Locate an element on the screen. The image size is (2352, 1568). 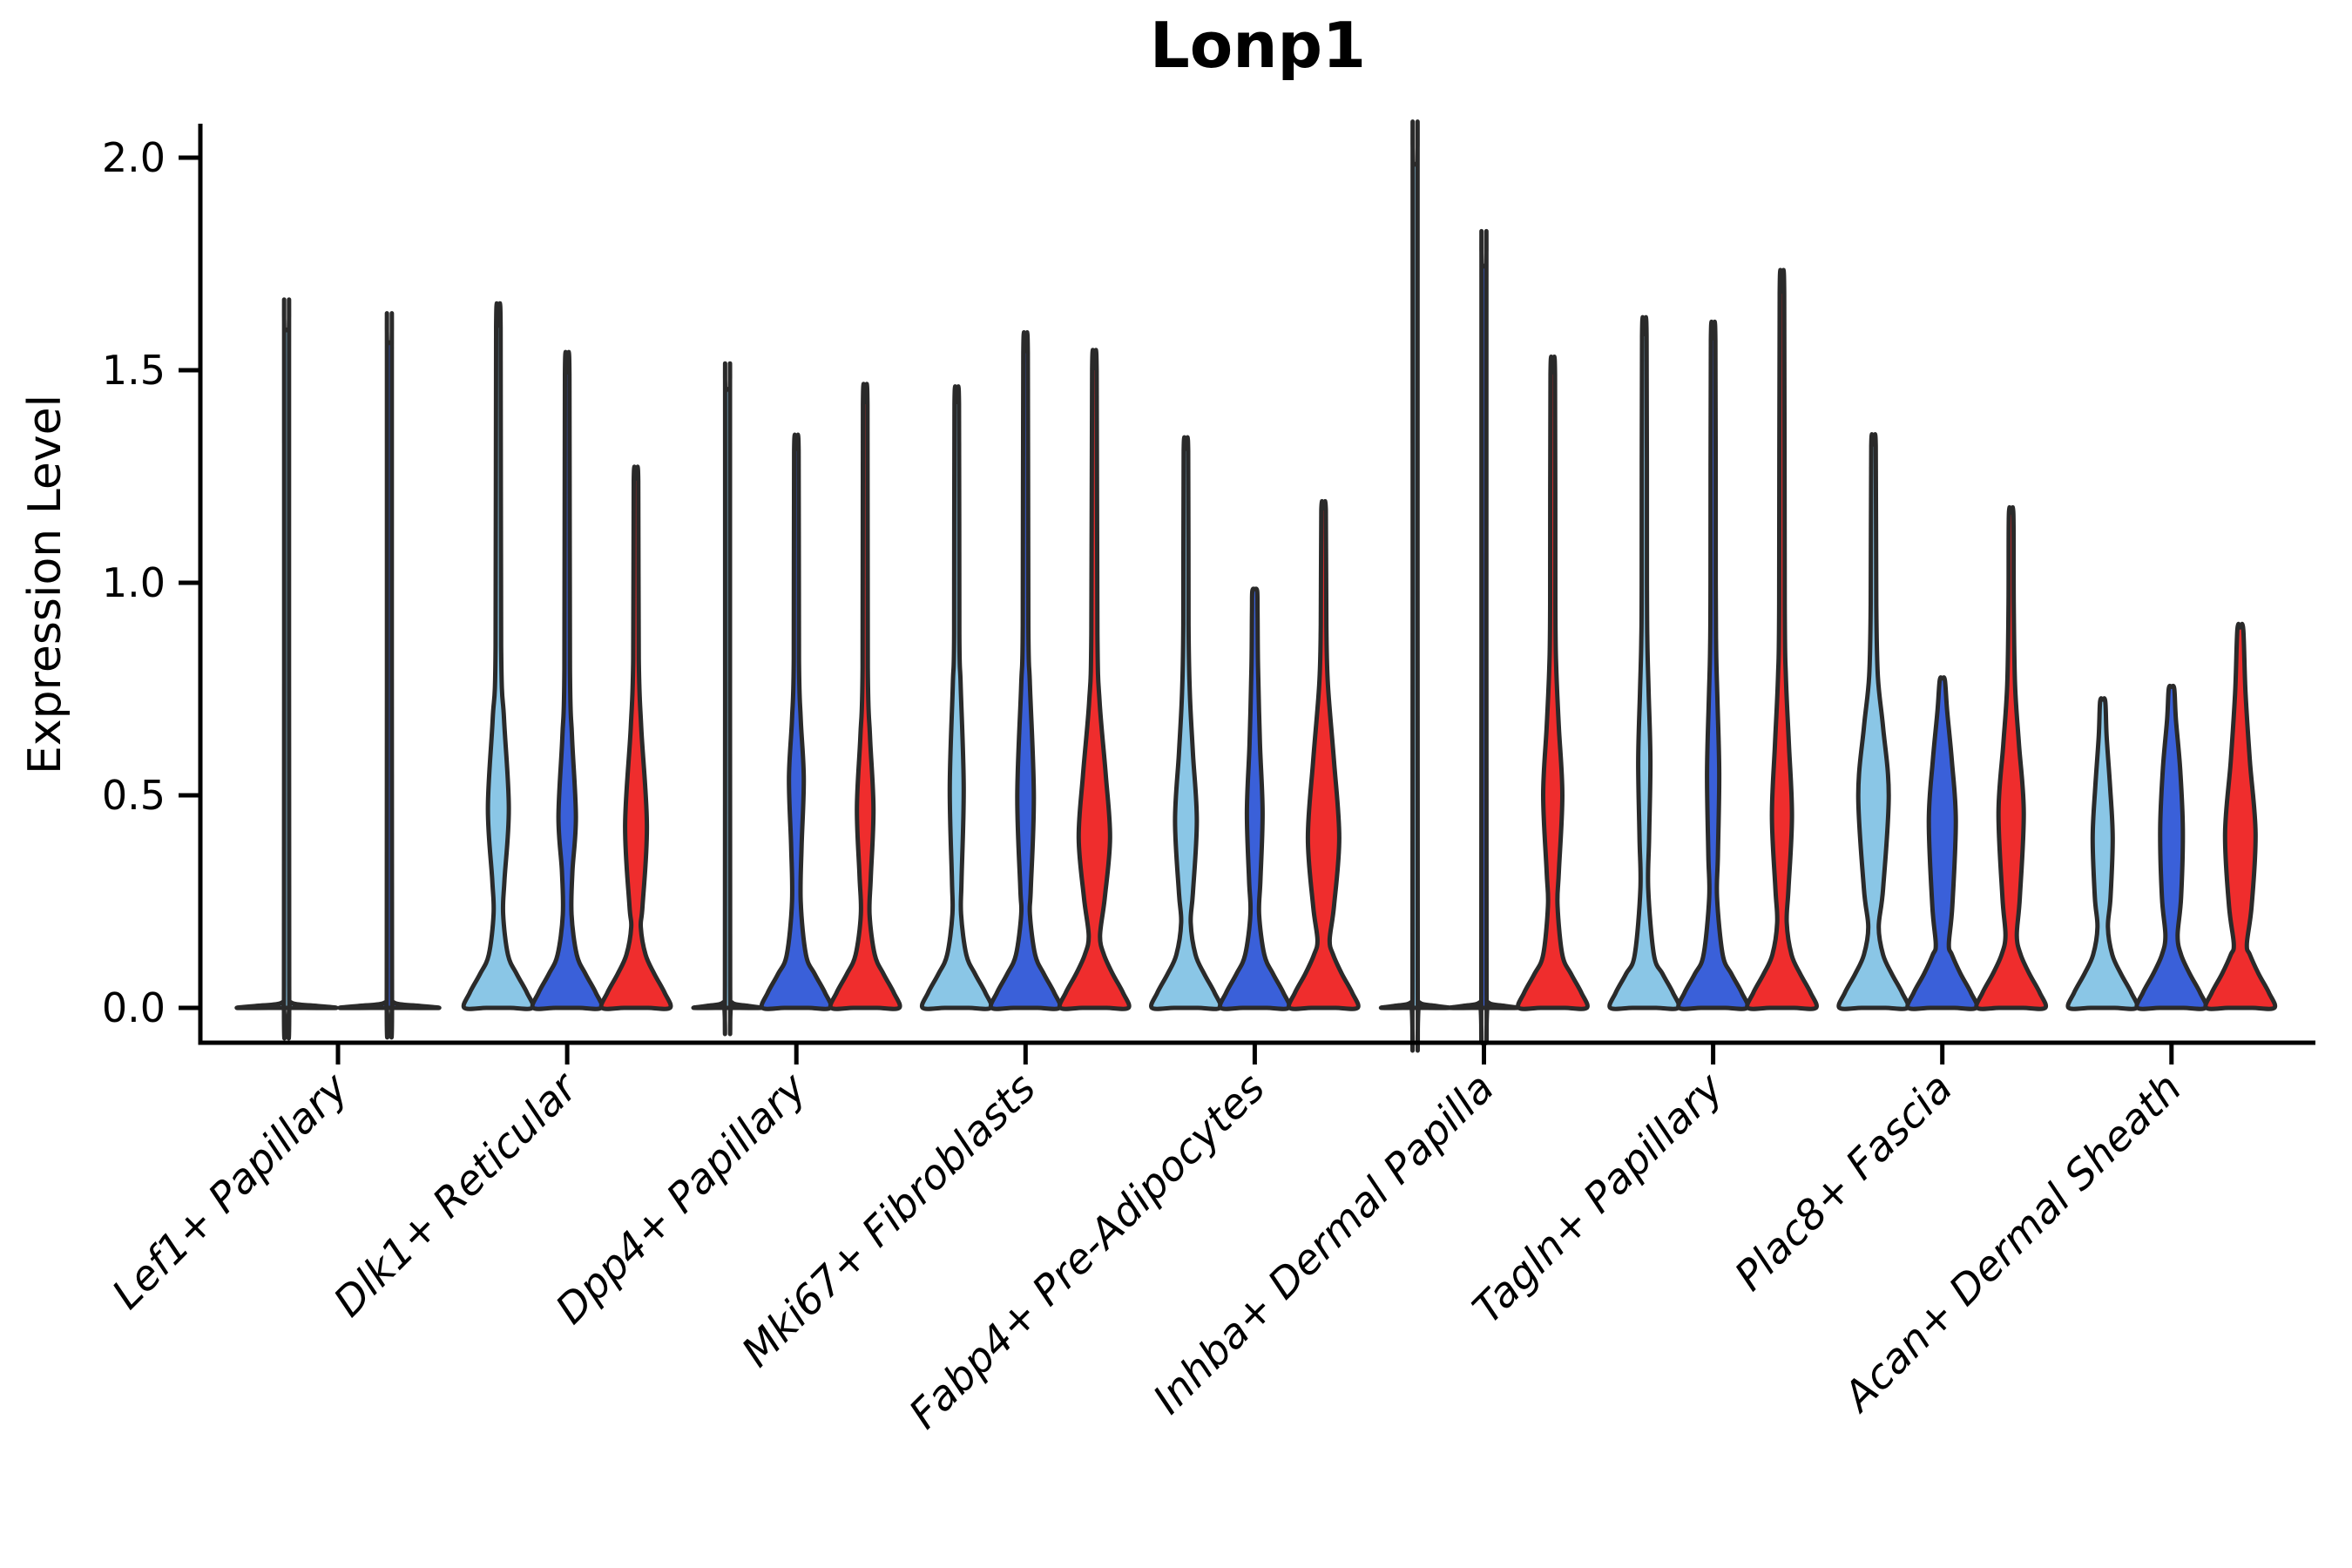
violin-dlk1-reticular-dark-blue is located at coordinates (567, 680).